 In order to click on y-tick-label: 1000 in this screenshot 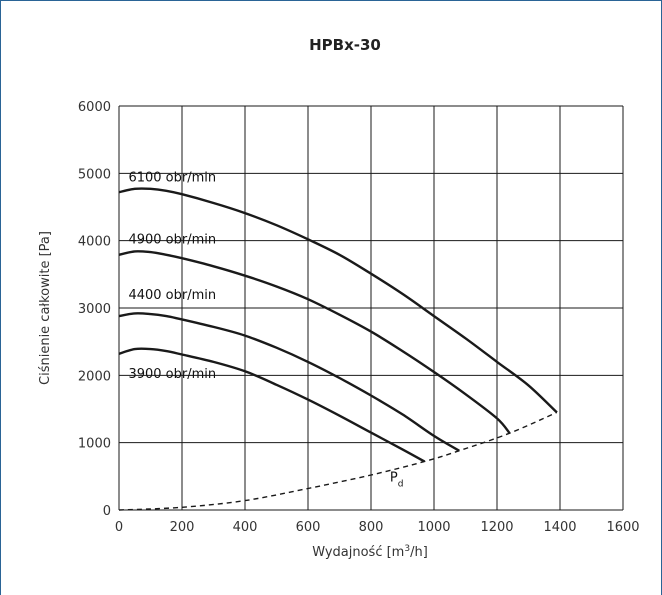, I will do `click(94, 444)`.